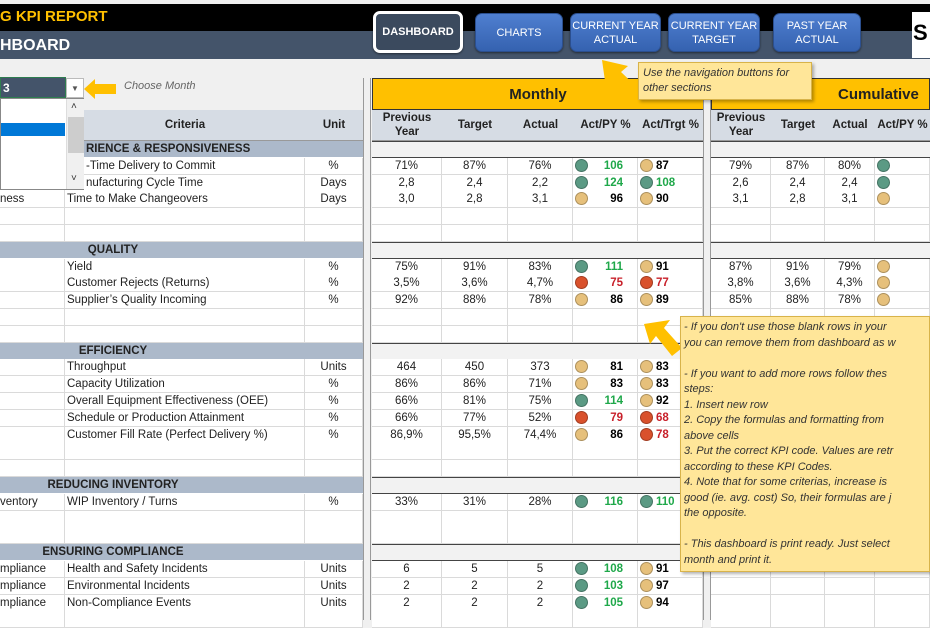 The width and height of the screenshot is (930, 628). Describe the element at coordinates (334, 200) in the screenshot. I see `unit-cell: Days` at that location.